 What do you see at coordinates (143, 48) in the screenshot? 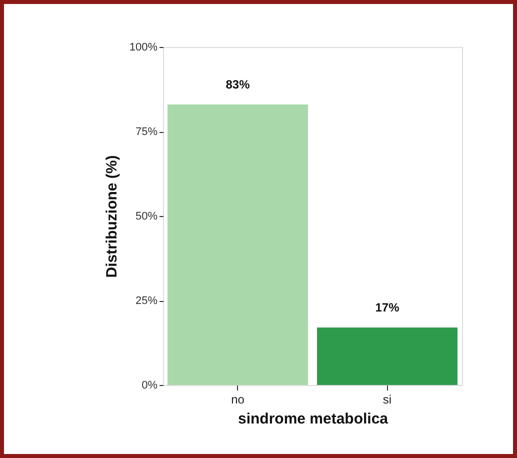
I see `y-tick-label: 100%` at bounding box center [143, 48].